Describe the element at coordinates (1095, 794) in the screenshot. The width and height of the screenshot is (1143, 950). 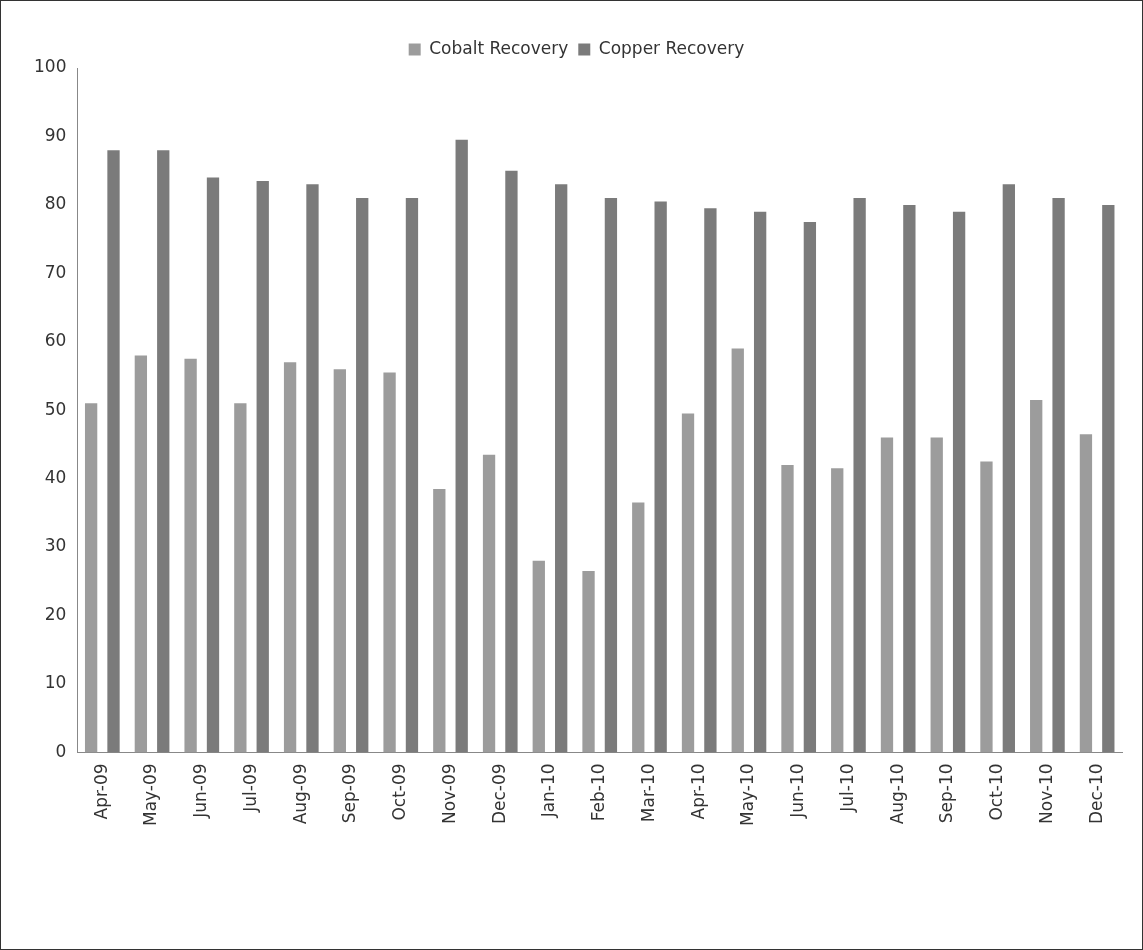
I see `x-tick-label: Dec-10` at that location.